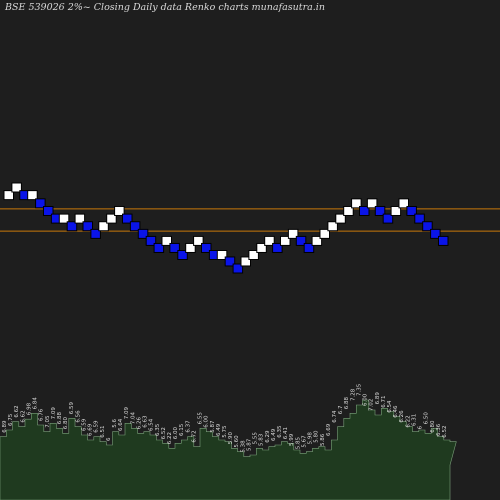 The width and height of the screenshot is (500, 500). I want to click on volume-label: 6.22, so click(170, 438).